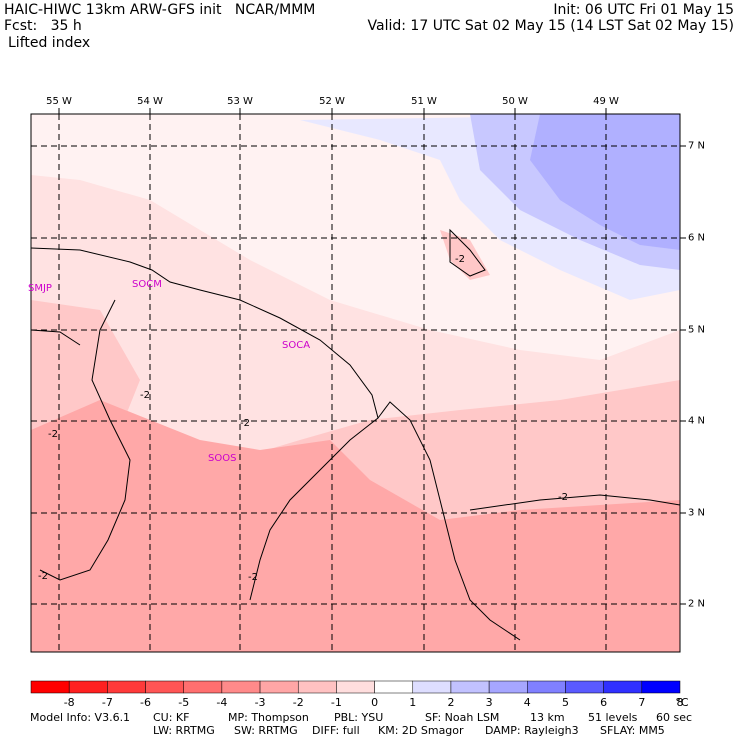 The width and height of the screenshot is (740, 740). Describe the element at coordinates (336, 730) in the screenshot. I see `footer-diff: DIFF: full` at that location.